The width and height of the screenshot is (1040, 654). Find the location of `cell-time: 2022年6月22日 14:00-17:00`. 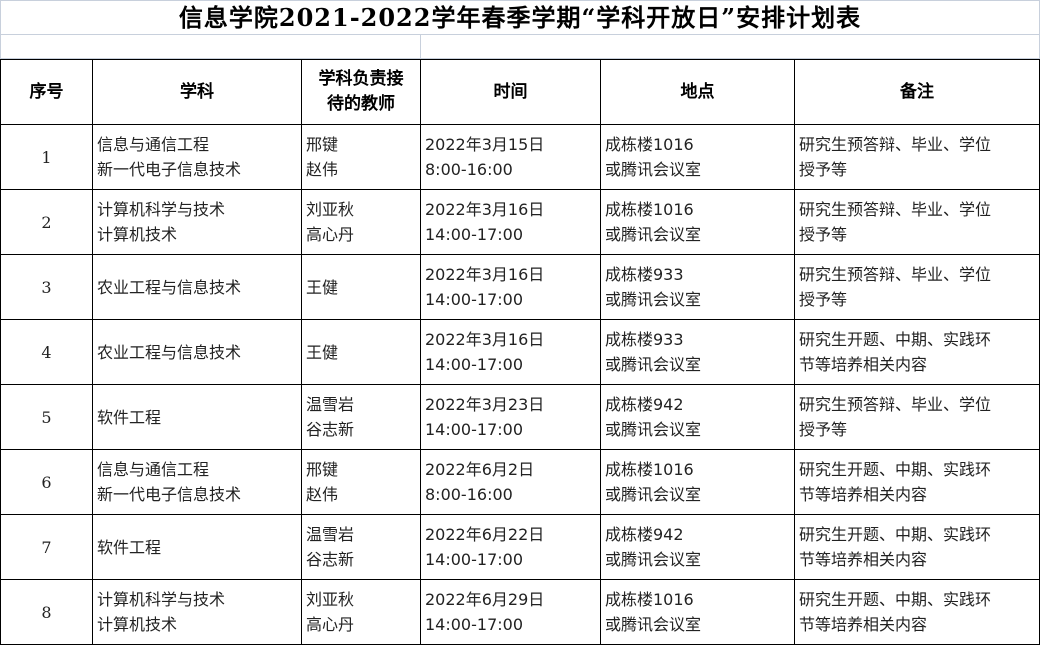

cell-time: 2022年6月22日 14:00-17:00 is located at coordinates (510, 547).